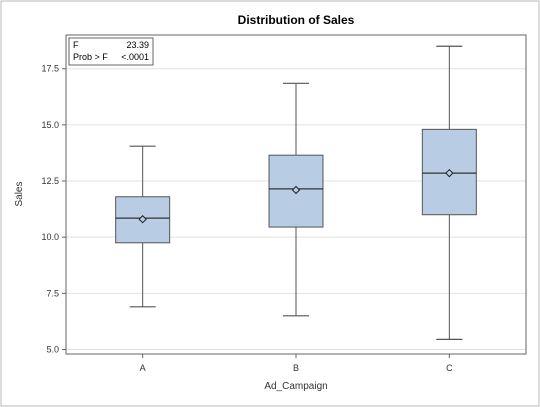 The image size is (540, 407). Describe the element at coordinates (76, 45) in the screenshot. I see `f-label: F` at that location.